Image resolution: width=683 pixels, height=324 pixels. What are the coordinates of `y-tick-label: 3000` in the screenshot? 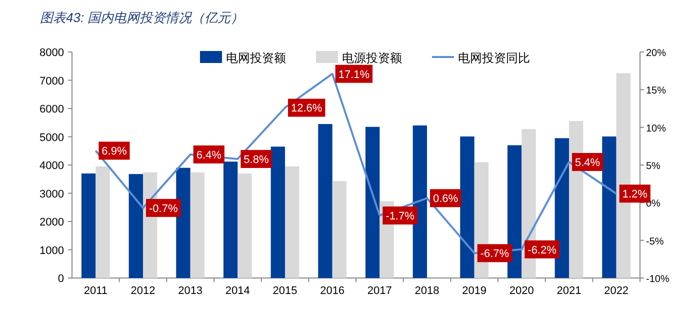 It's located at (52, 194).